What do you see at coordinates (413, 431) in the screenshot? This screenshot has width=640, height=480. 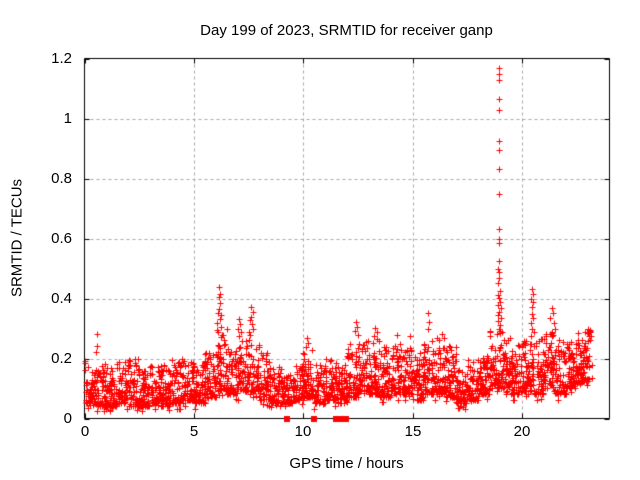 I see `x-tick-label: 15` at bounding box center [413, 431].